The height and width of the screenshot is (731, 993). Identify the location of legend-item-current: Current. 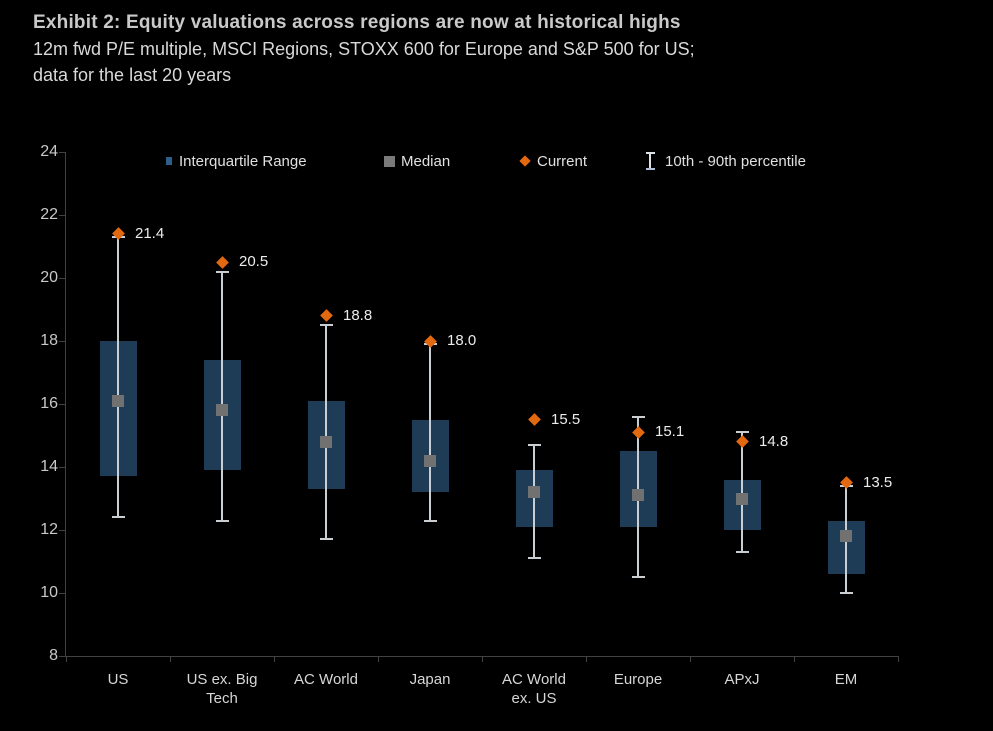
(553, 161).